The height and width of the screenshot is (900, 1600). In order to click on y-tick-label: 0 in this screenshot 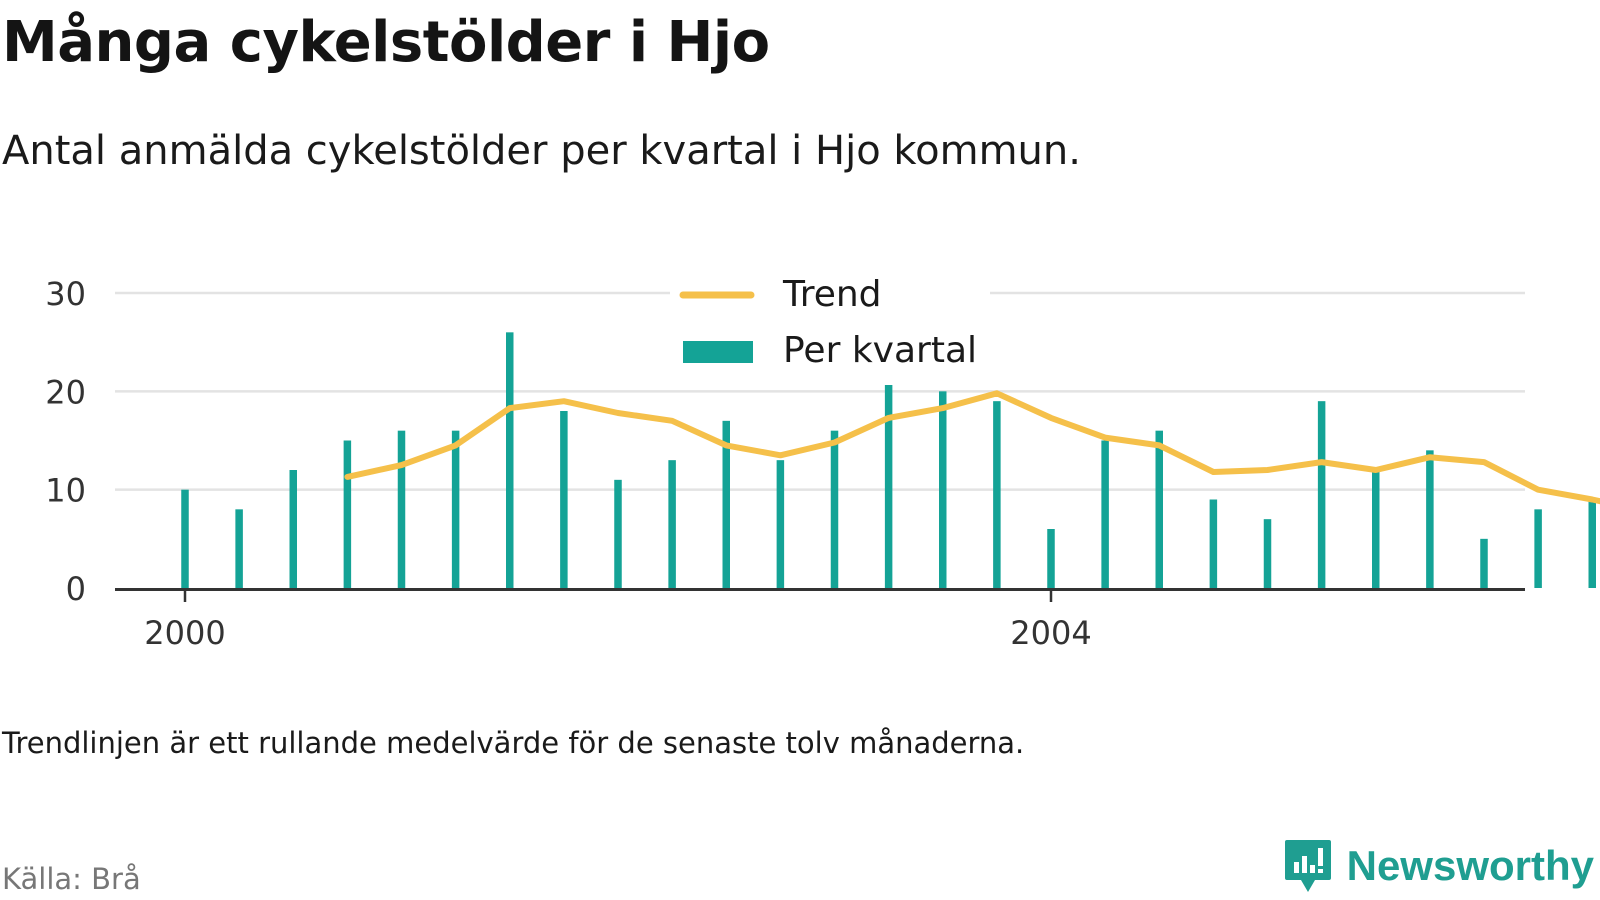, I will do `click(76, 589)`.